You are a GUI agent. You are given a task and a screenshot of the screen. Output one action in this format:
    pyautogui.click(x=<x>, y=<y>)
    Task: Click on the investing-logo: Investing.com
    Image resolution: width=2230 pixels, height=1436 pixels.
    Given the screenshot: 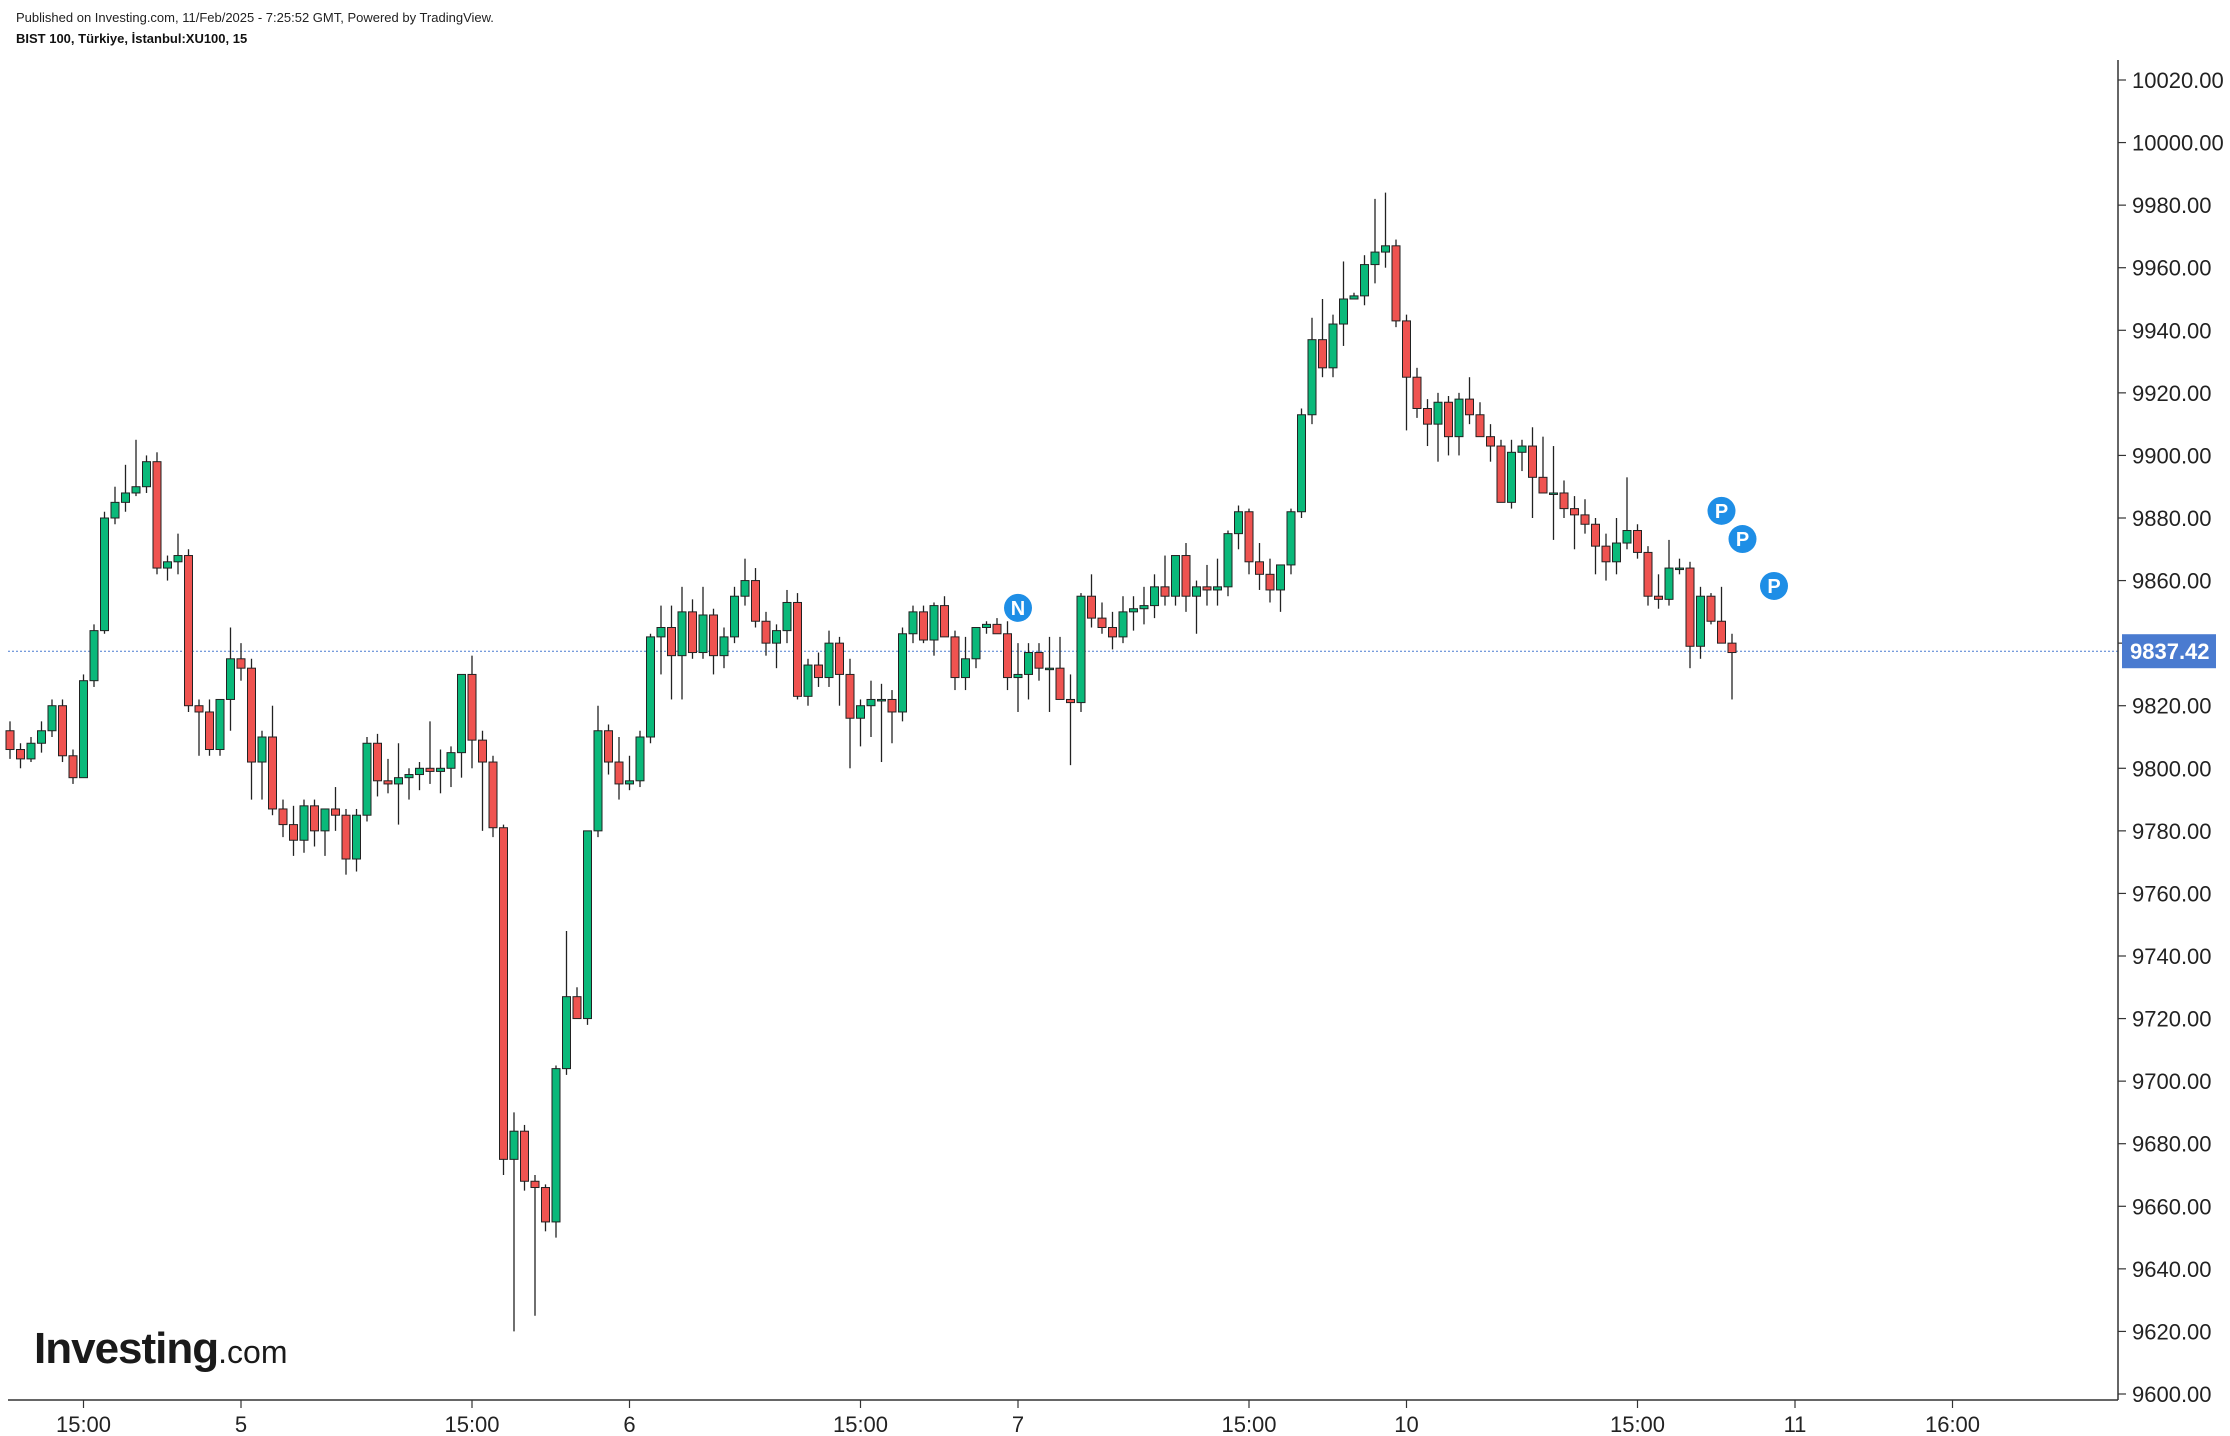 What is the action you would take?
    pyautogui.click(x=161, y=1349)
    